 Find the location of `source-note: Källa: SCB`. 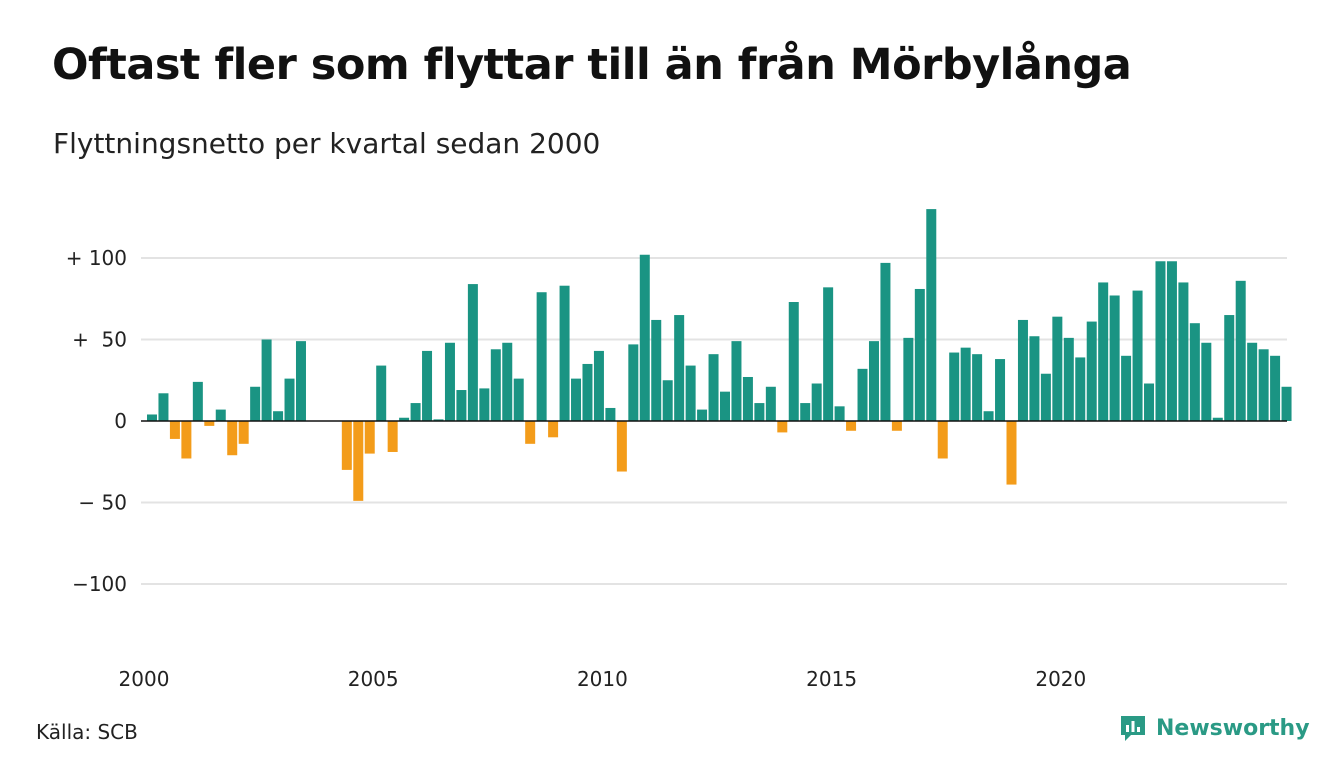

source-note: Källa: SCB is located at coordinates (87, 732).